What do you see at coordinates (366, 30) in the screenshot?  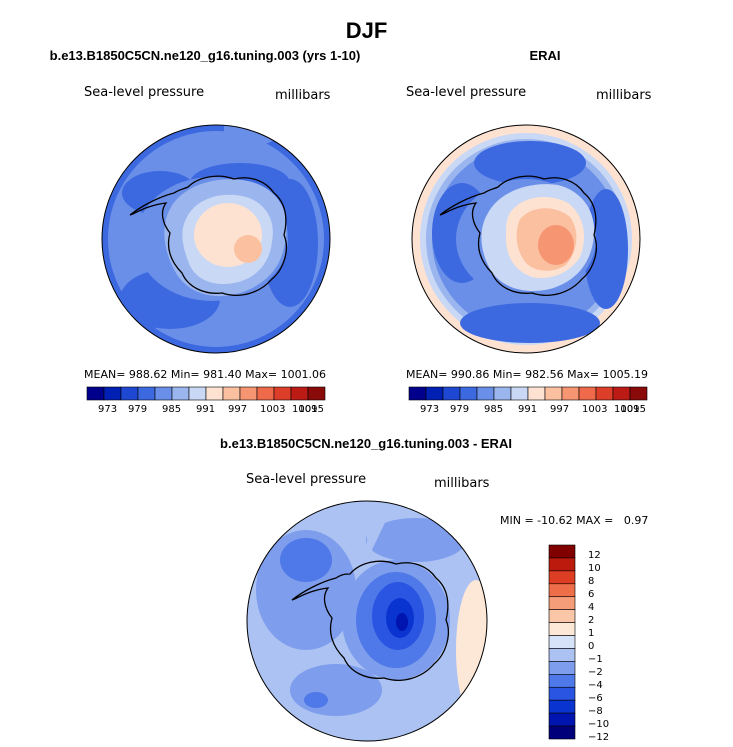 I see `page-title: DJF` at bounding box center [366, 30].